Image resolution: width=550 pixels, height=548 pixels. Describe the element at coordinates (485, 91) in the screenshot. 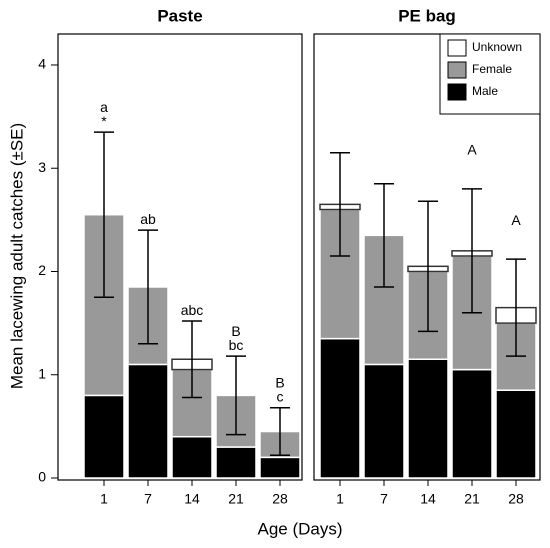

I see `legend-label: Male` at that location.